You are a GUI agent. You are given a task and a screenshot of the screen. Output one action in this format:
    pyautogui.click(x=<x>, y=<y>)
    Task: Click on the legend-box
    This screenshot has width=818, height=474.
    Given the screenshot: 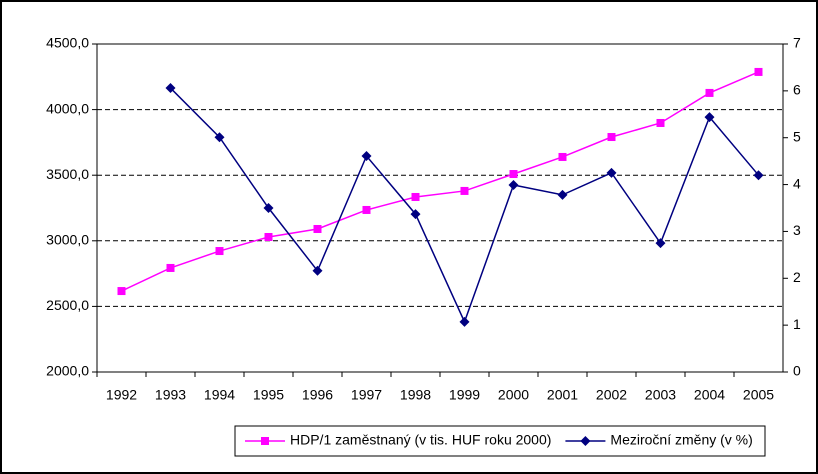 What is the action you would take?
    pyautogui.click(x=500, y=441)
    